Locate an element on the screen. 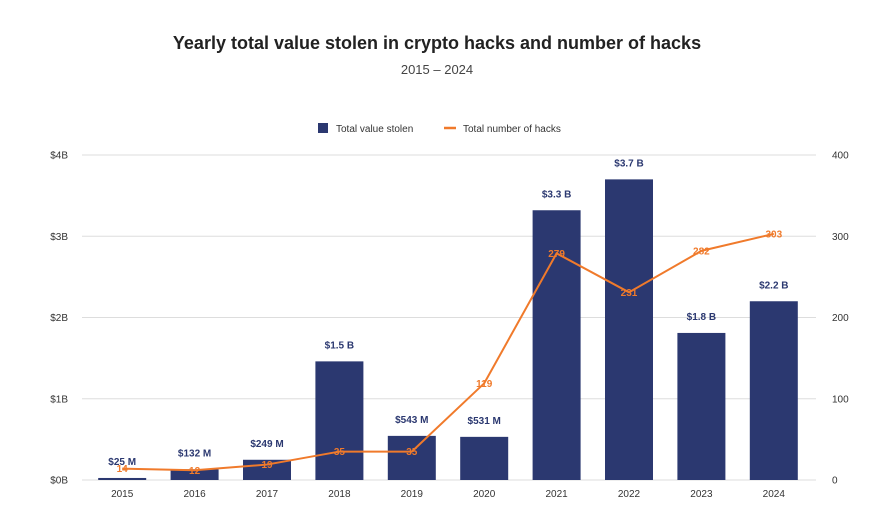  hack-count-label: 12 is located at coordinates (195, 471).